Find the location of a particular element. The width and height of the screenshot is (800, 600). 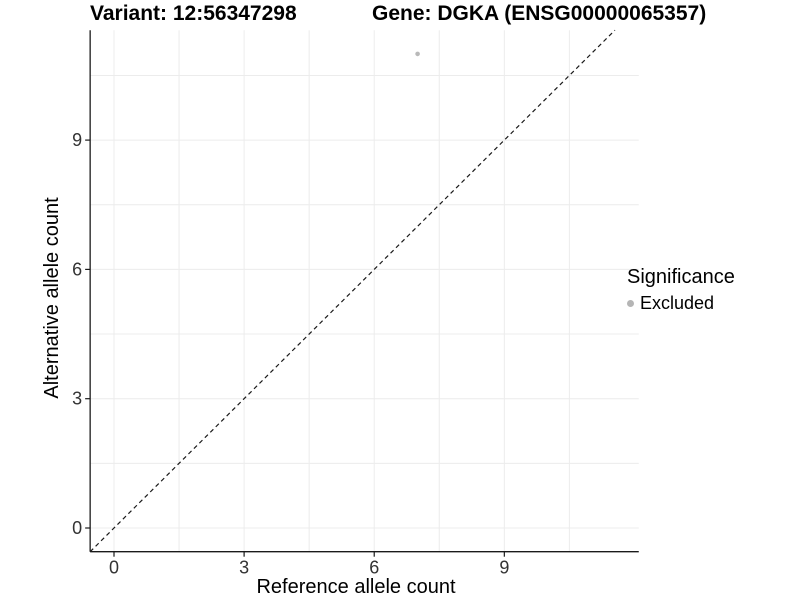

y-axis-title: Alternative allele count is located at coordinates (52, 298).